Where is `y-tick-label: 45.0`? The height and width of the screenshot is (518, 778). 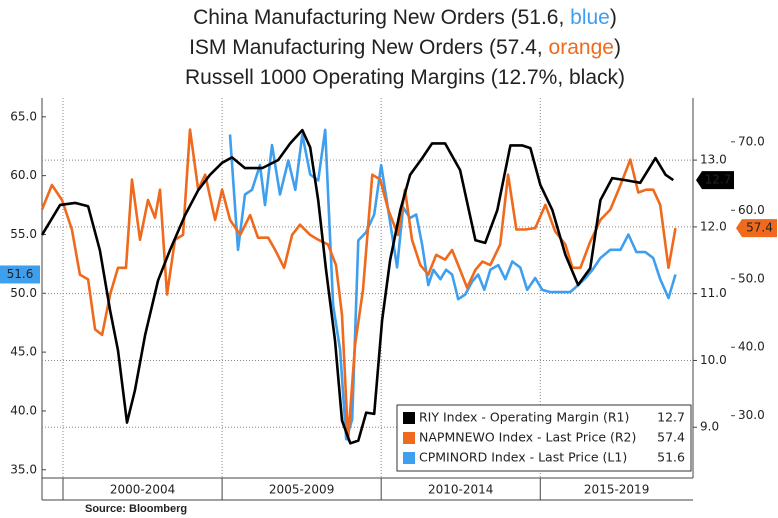 y-tick-label: 45.0 is located at coordinates (23, 352).